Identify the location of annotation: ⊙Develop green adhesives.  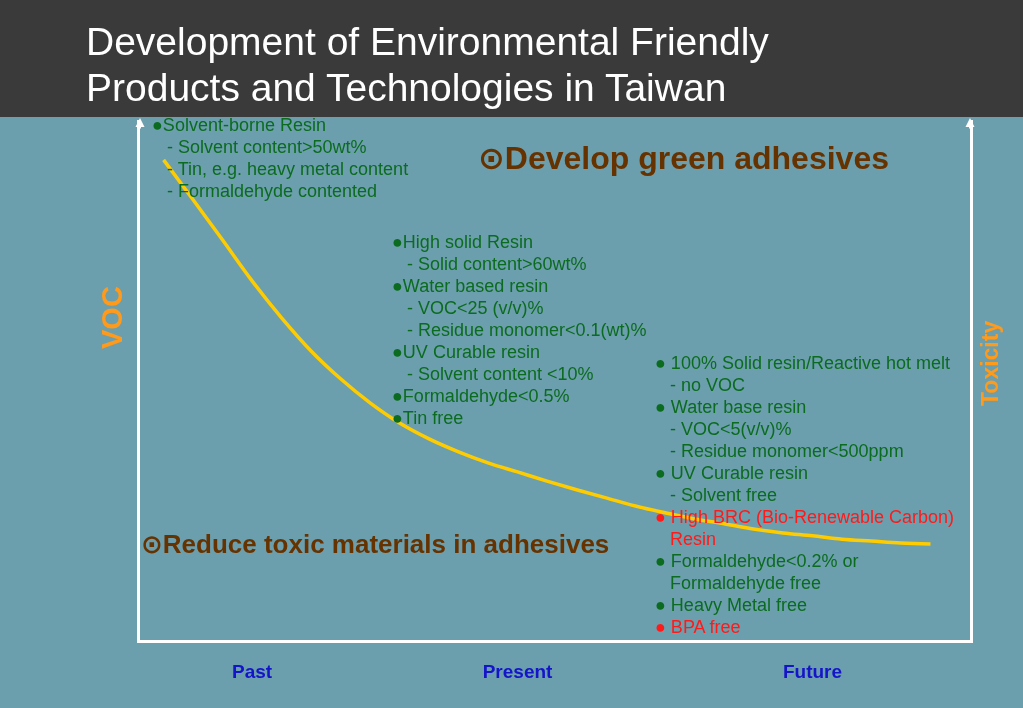
(683, 158).